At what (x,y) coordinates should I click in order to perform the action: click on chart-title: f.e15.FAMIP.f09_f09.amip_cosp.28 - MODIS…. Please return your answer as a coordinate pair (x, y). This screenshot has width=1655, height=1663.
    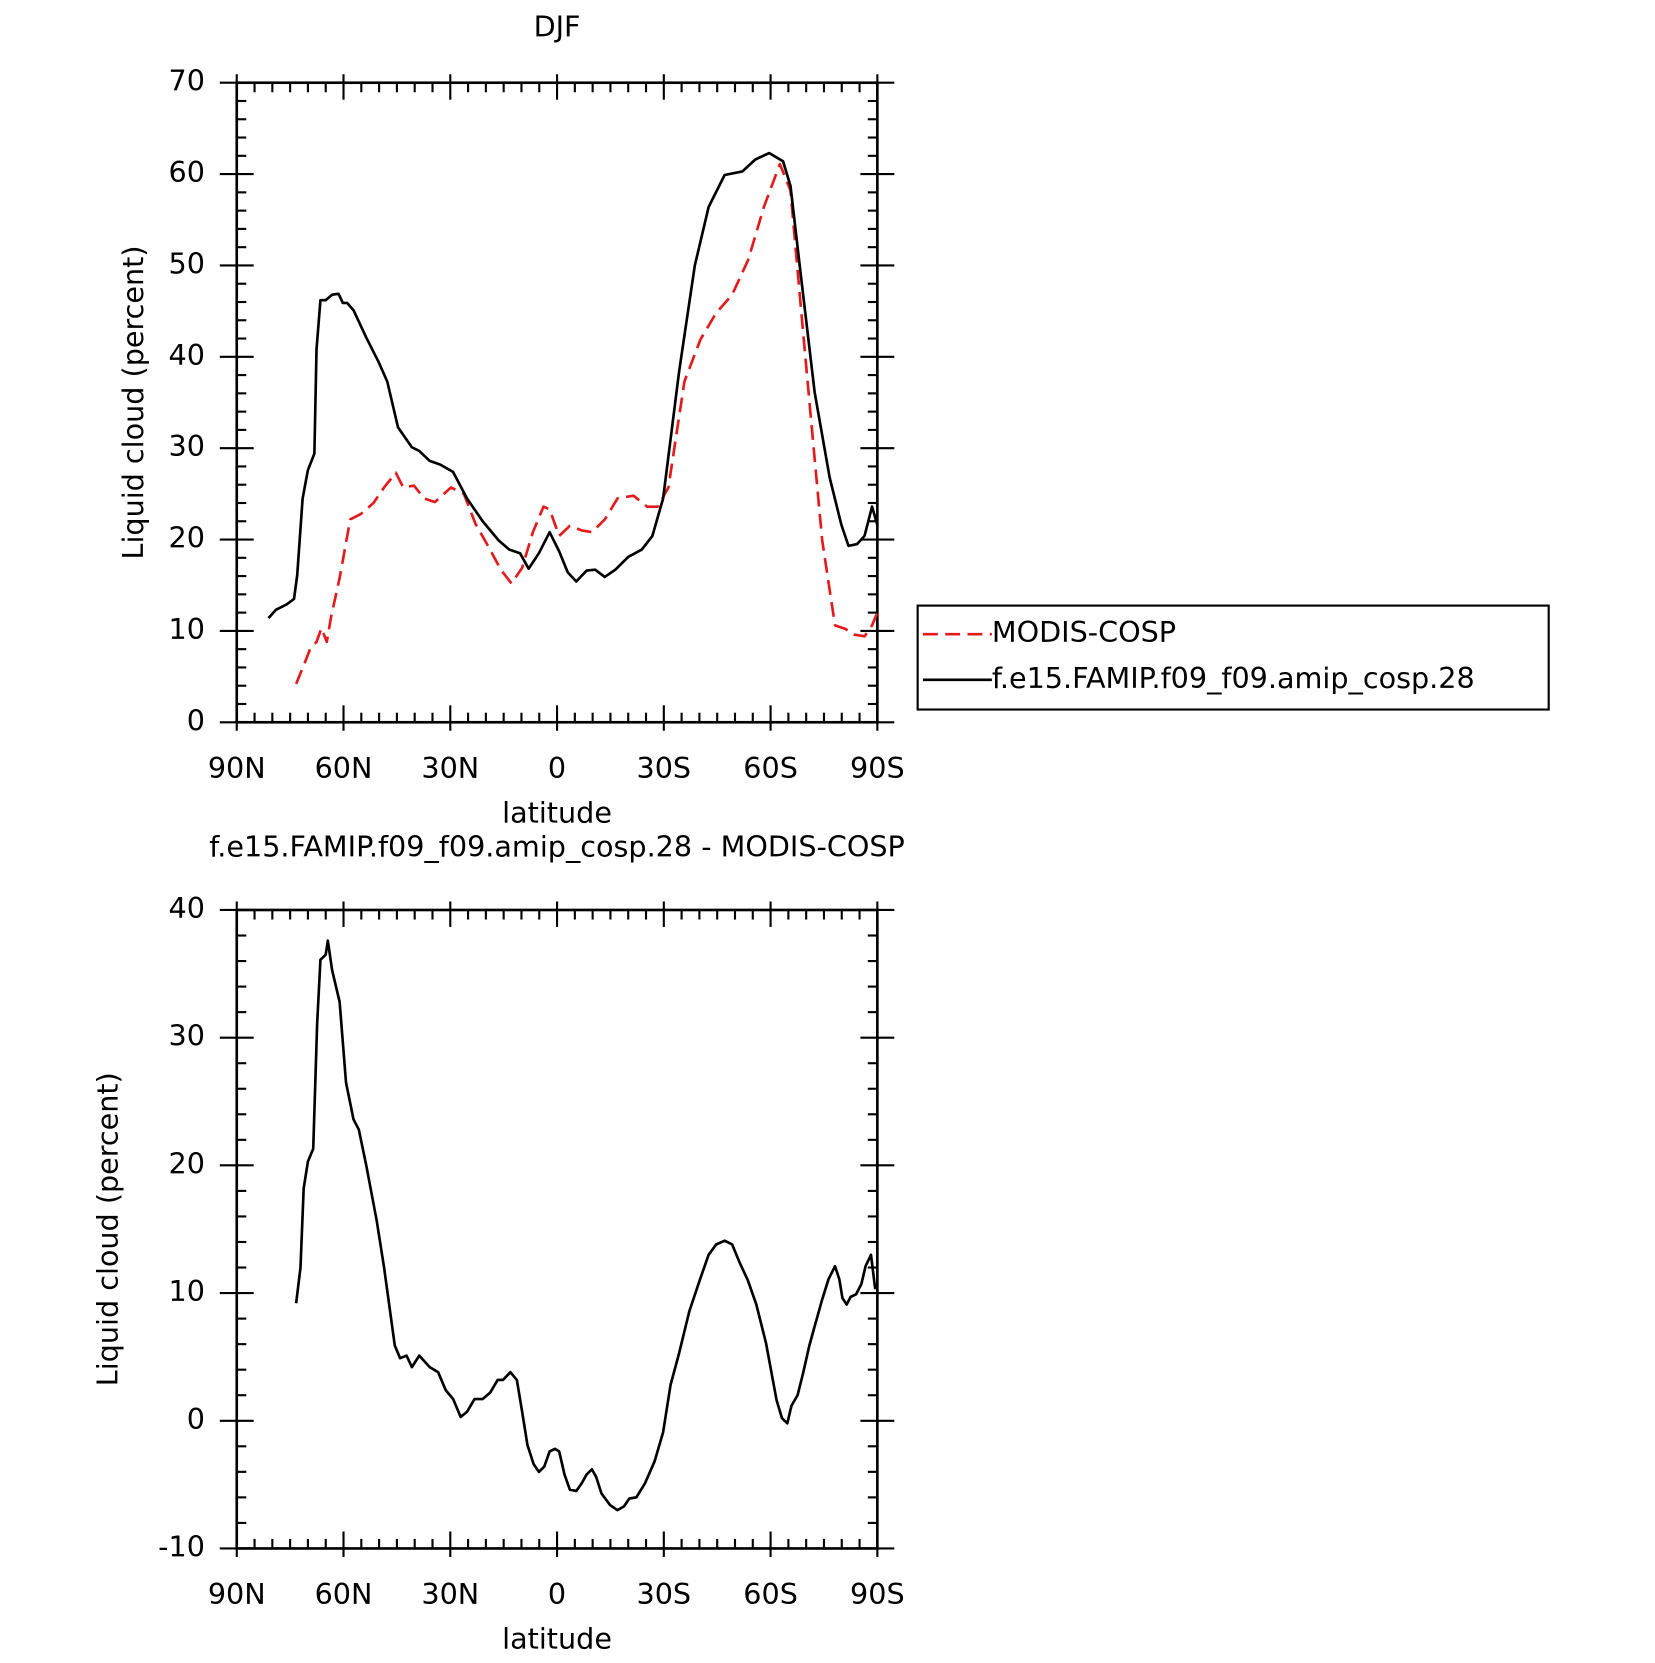
    Looking at the image, I should click on (557, 846).